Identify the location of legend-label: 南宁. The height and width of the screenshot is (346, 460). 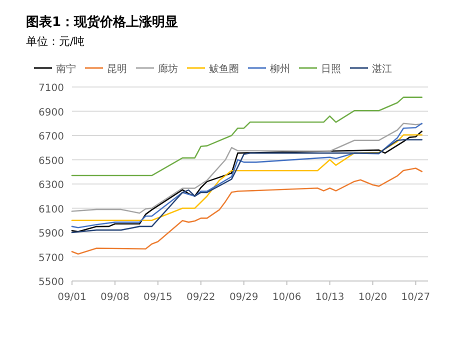
(66, 69).